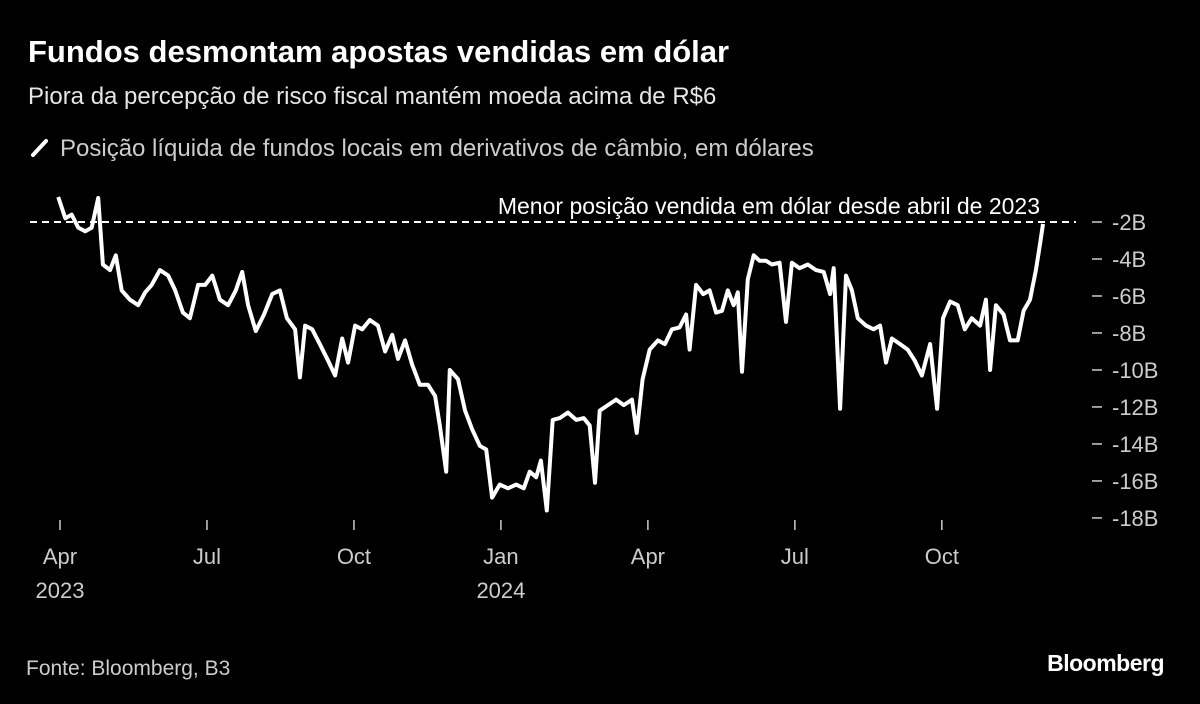 This screenshot has height=704, width=1200. What do you see at coordinates (1135, 518) in the screenshot?
I see `y-tick-label: -18B` at bounding box center [1135, 518].